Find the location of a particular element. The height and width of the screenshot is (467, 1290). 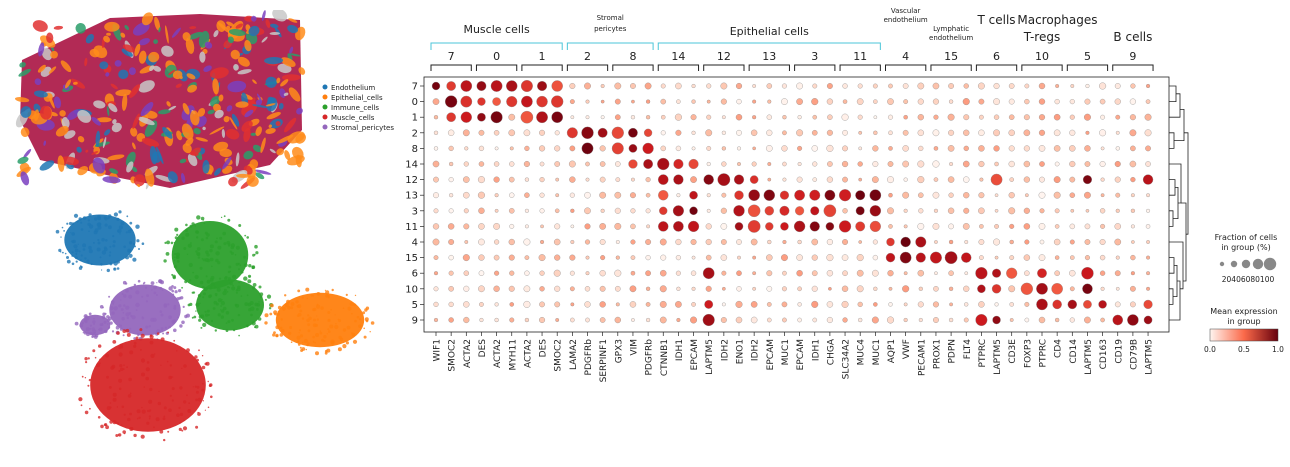

dot-7-pdpn is located at coordinates (951, 86).